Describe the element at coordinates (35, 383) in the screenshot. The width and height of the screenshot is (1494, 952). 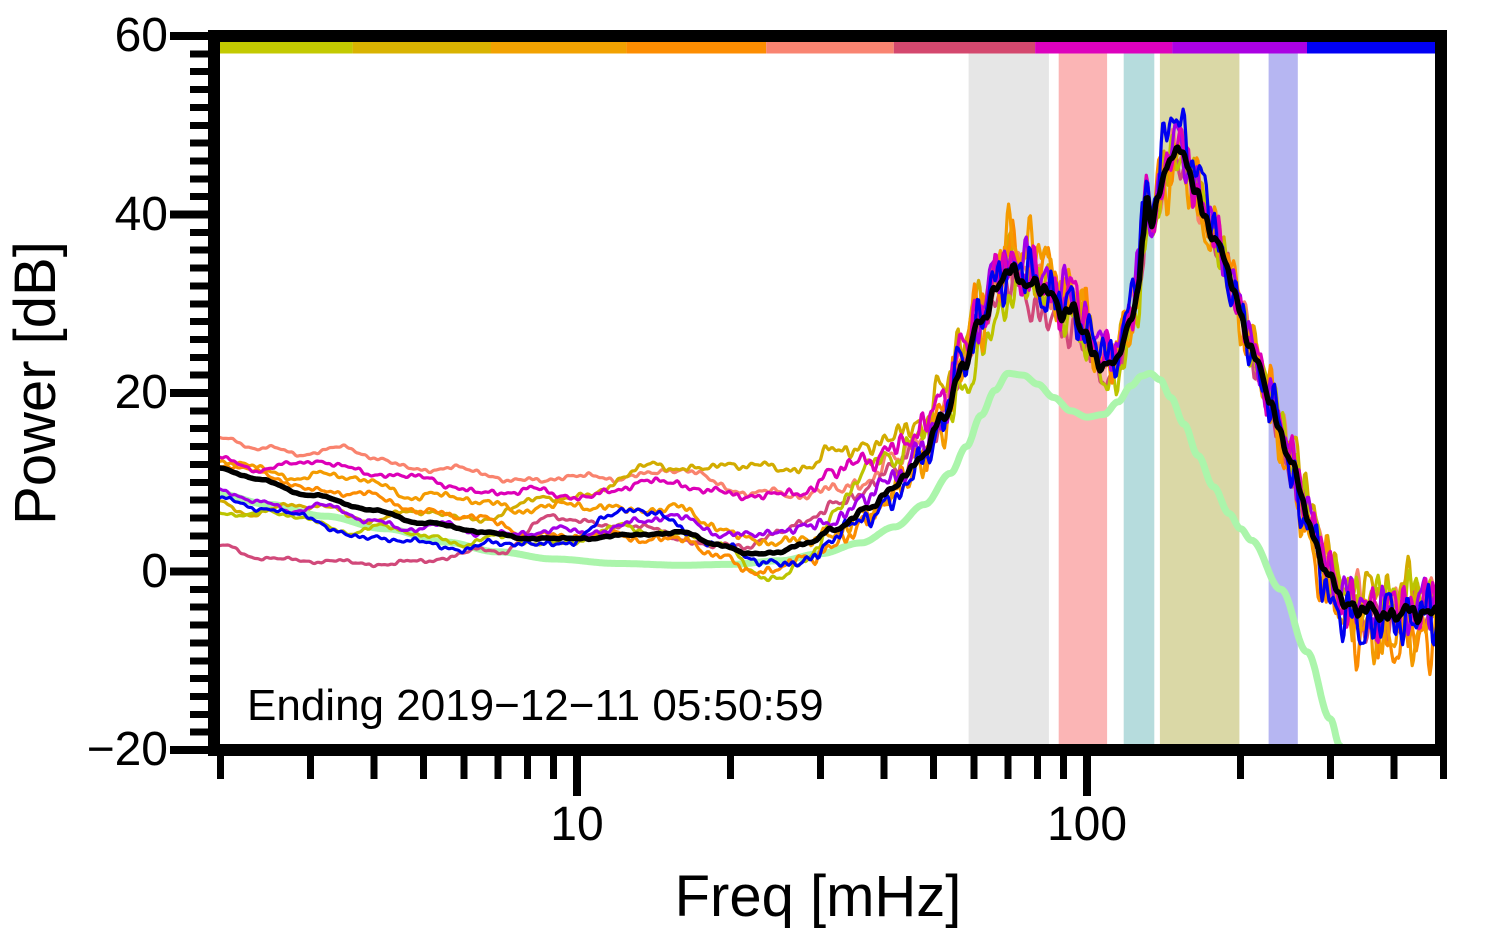
I see `y-axis-title: Power [dB]` at that location.